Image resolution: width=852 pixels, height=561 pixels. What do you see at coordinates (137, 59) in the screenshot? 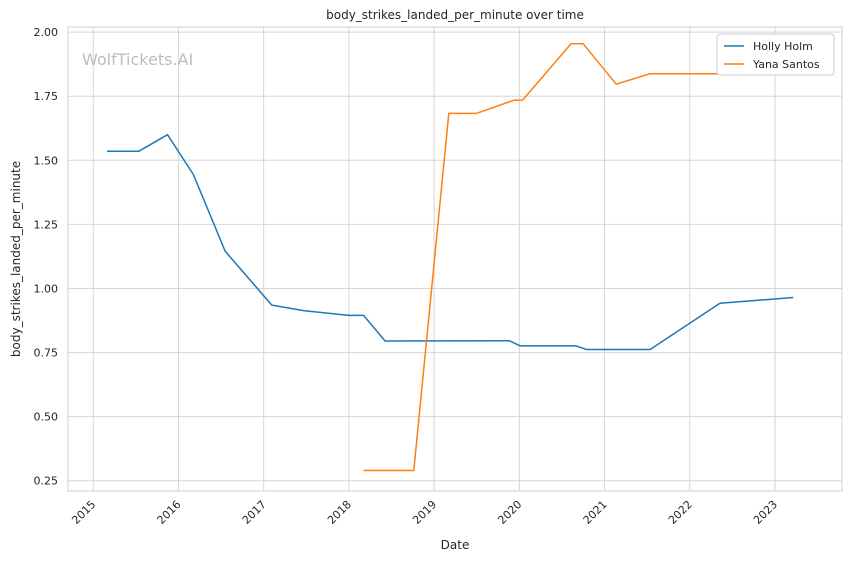
I see `watermark: WolfTickets.AI` at bounding box center [137, 59].